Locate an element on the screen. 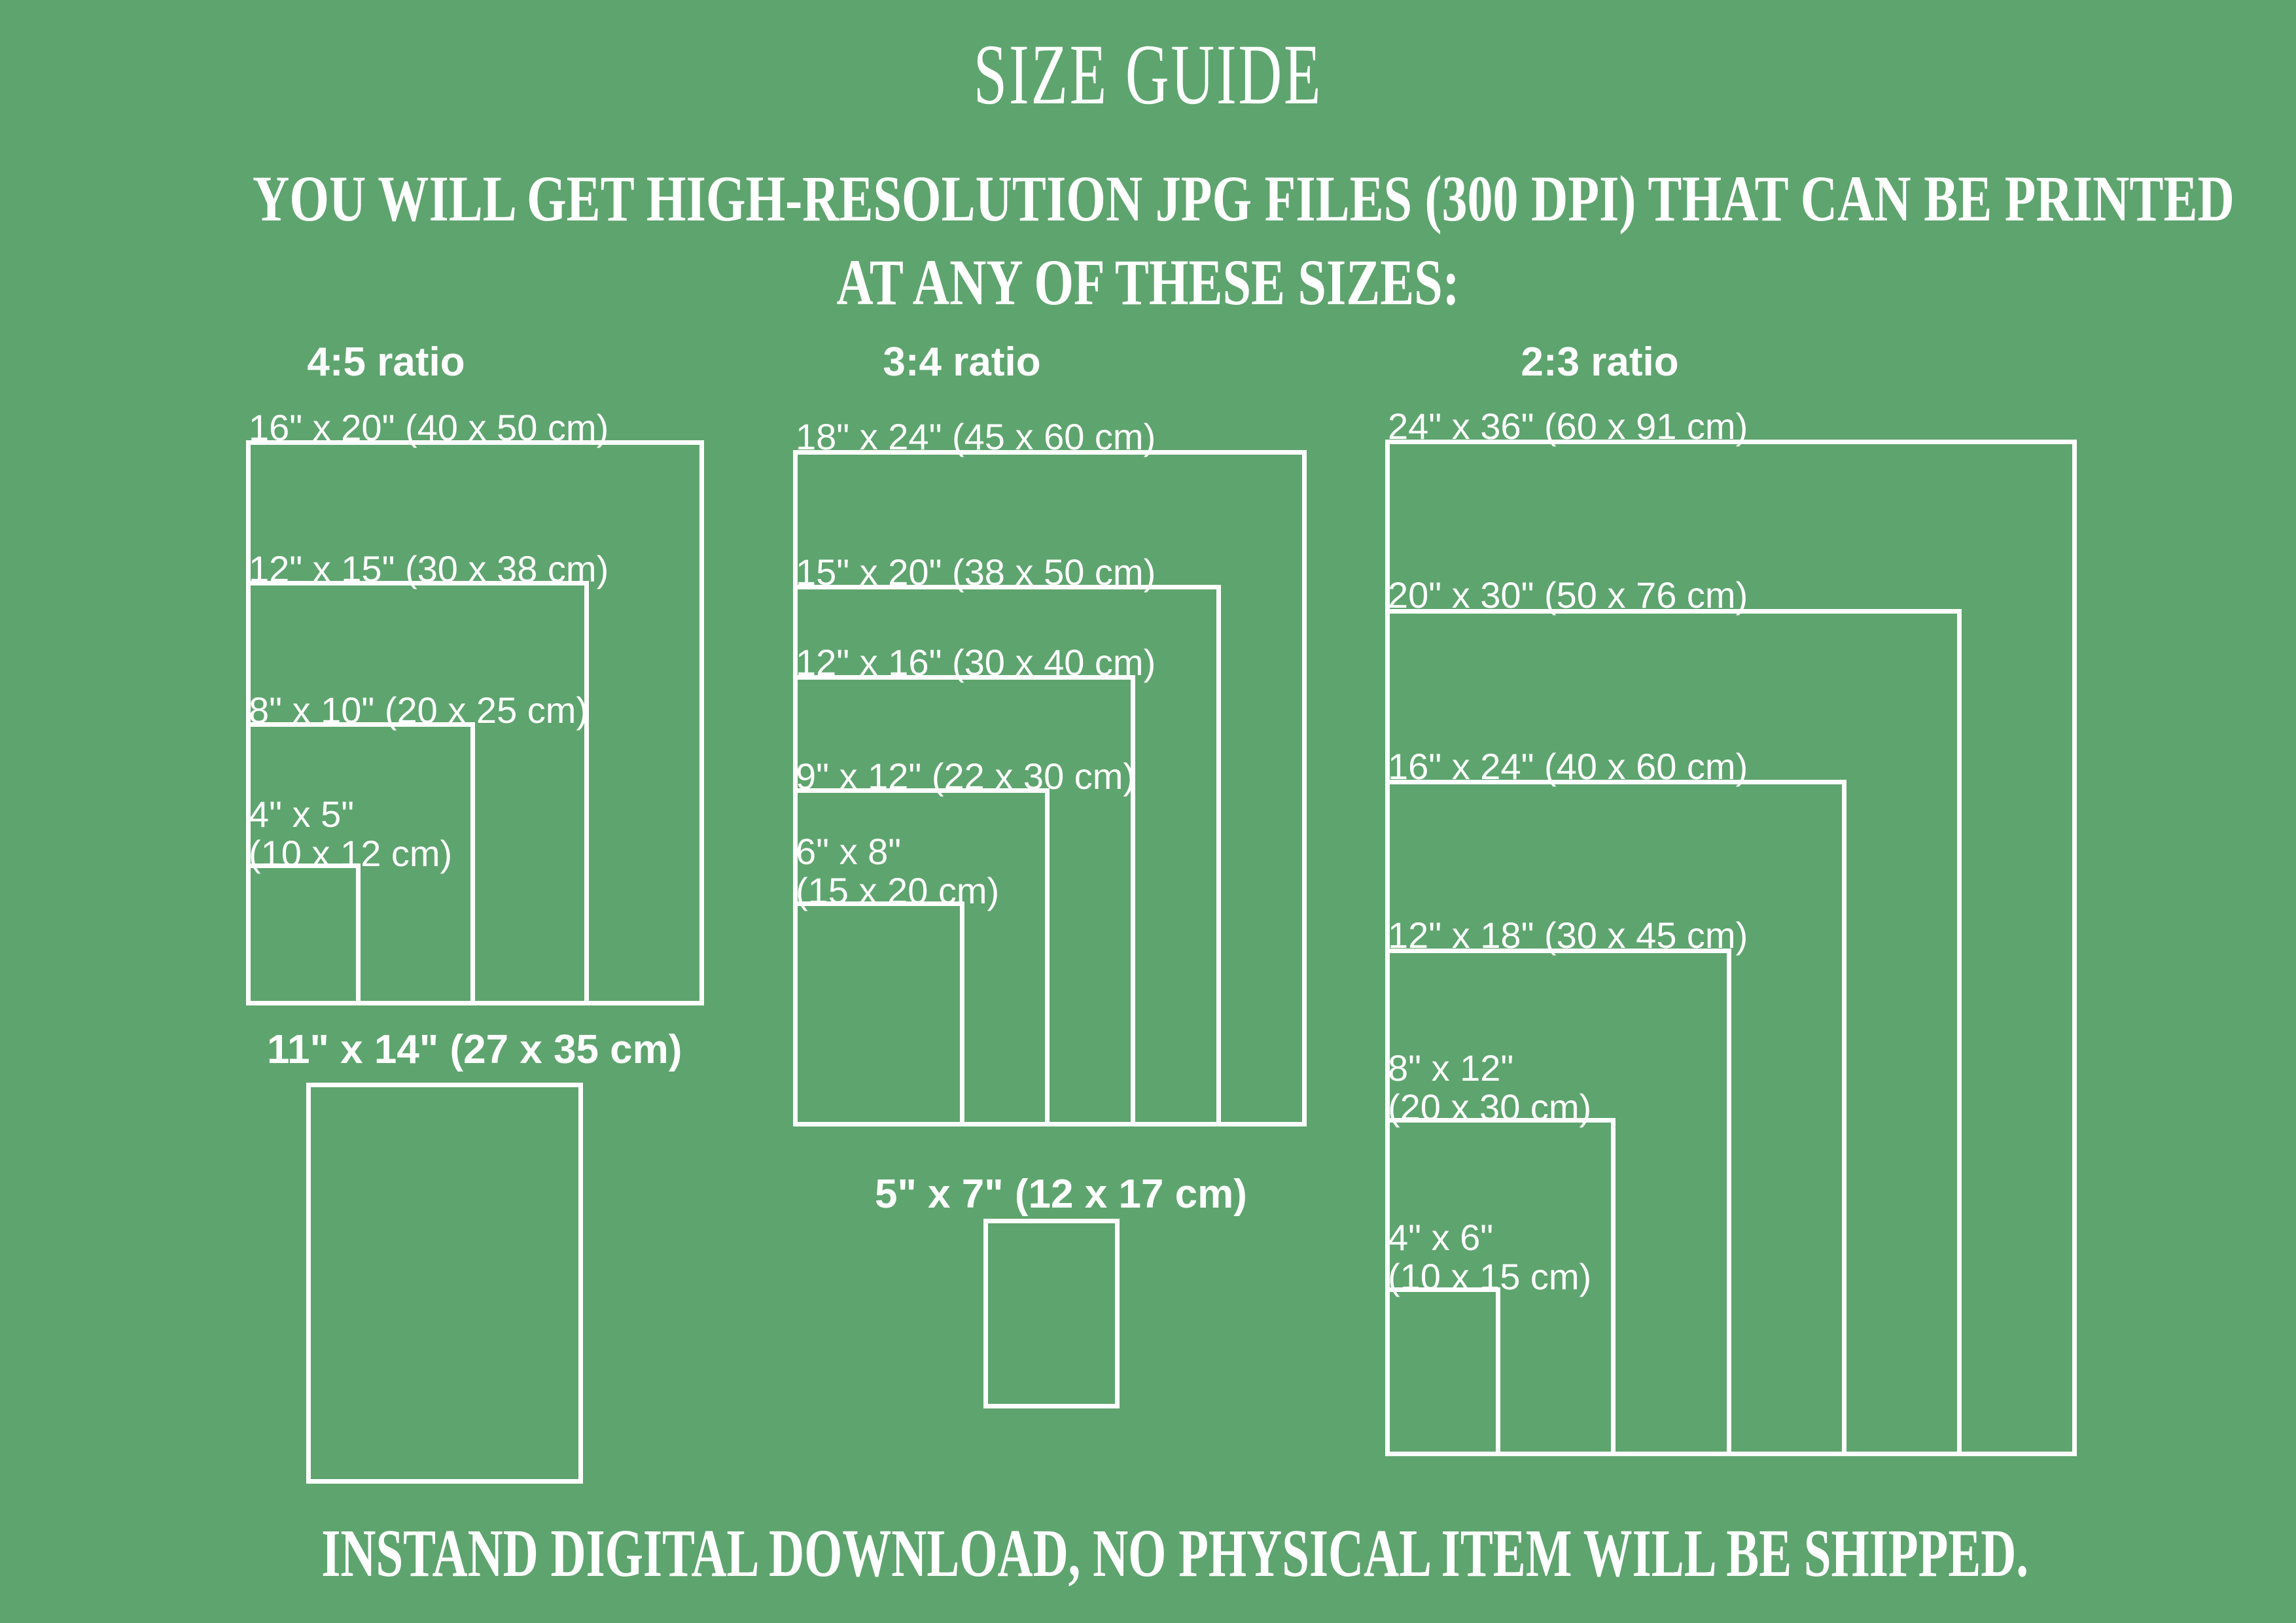 This screenshot has height=1623, width=2296. subtitle-line-2: AT ANY OF THESE SIZES: is located at coordinates (1148, 282).